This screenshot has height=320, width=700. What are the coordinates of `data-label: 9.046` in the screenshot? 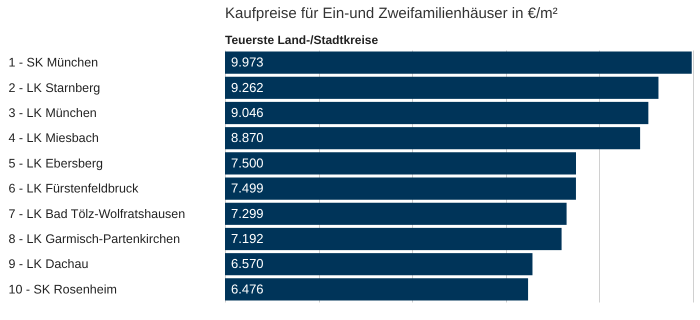 It's located at (247, 112).